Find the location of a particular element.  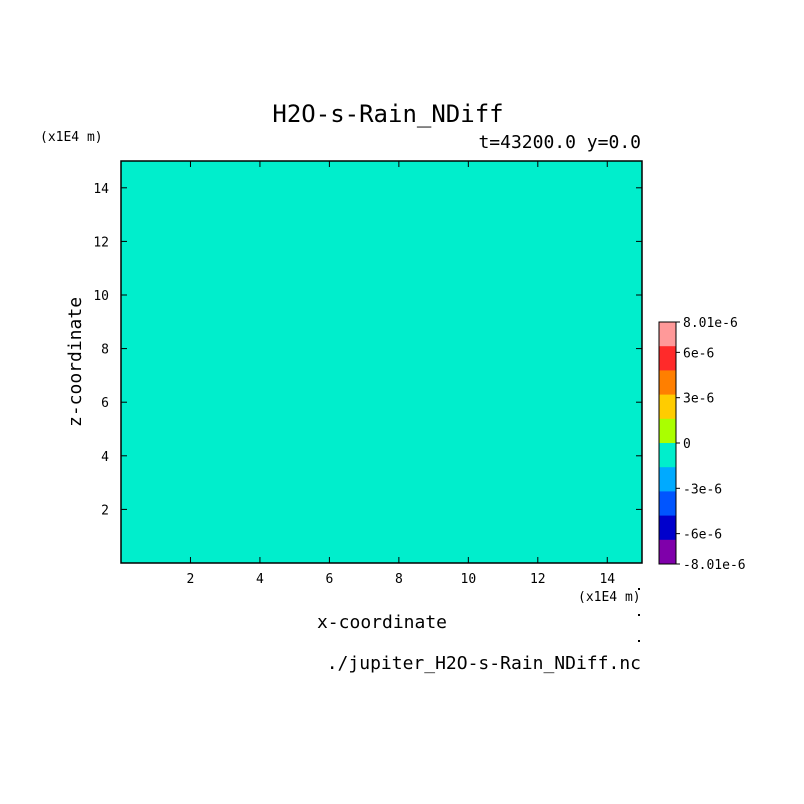

y-unit-label: (x1E4 m) is located at coordinates (71, 137).